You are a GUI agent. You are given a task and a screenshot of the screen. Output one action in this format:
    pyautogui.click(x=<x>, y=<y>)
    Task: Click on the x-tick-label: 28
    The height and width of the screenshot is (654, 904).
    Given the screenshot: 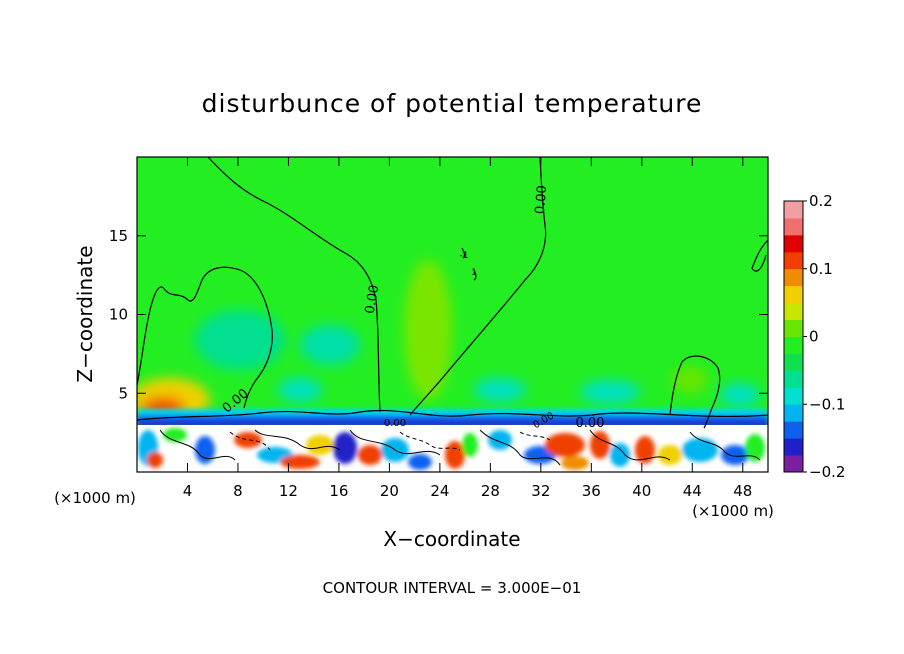 What is the action you would take?
    pyautogui.click(x=490, y=491)
    